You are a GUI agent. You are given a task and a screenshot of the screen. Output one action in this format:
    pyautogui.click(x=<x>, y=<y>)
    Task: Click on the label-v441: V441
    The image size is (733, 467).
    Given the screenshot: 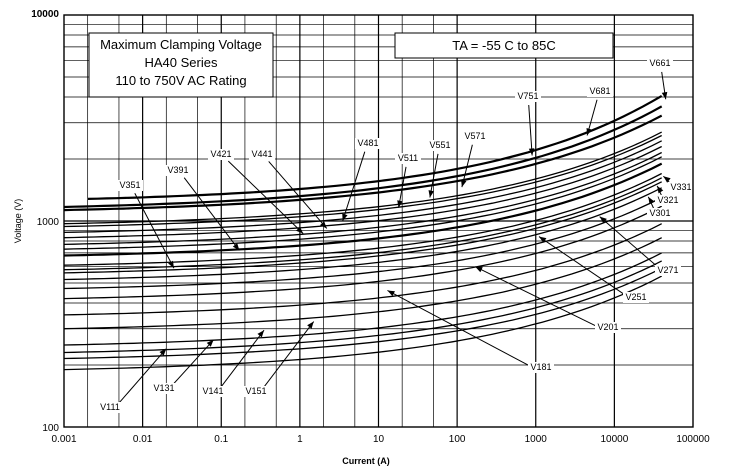 What is the action you would take?
    pyautogui.click(x=261, y=154)
    